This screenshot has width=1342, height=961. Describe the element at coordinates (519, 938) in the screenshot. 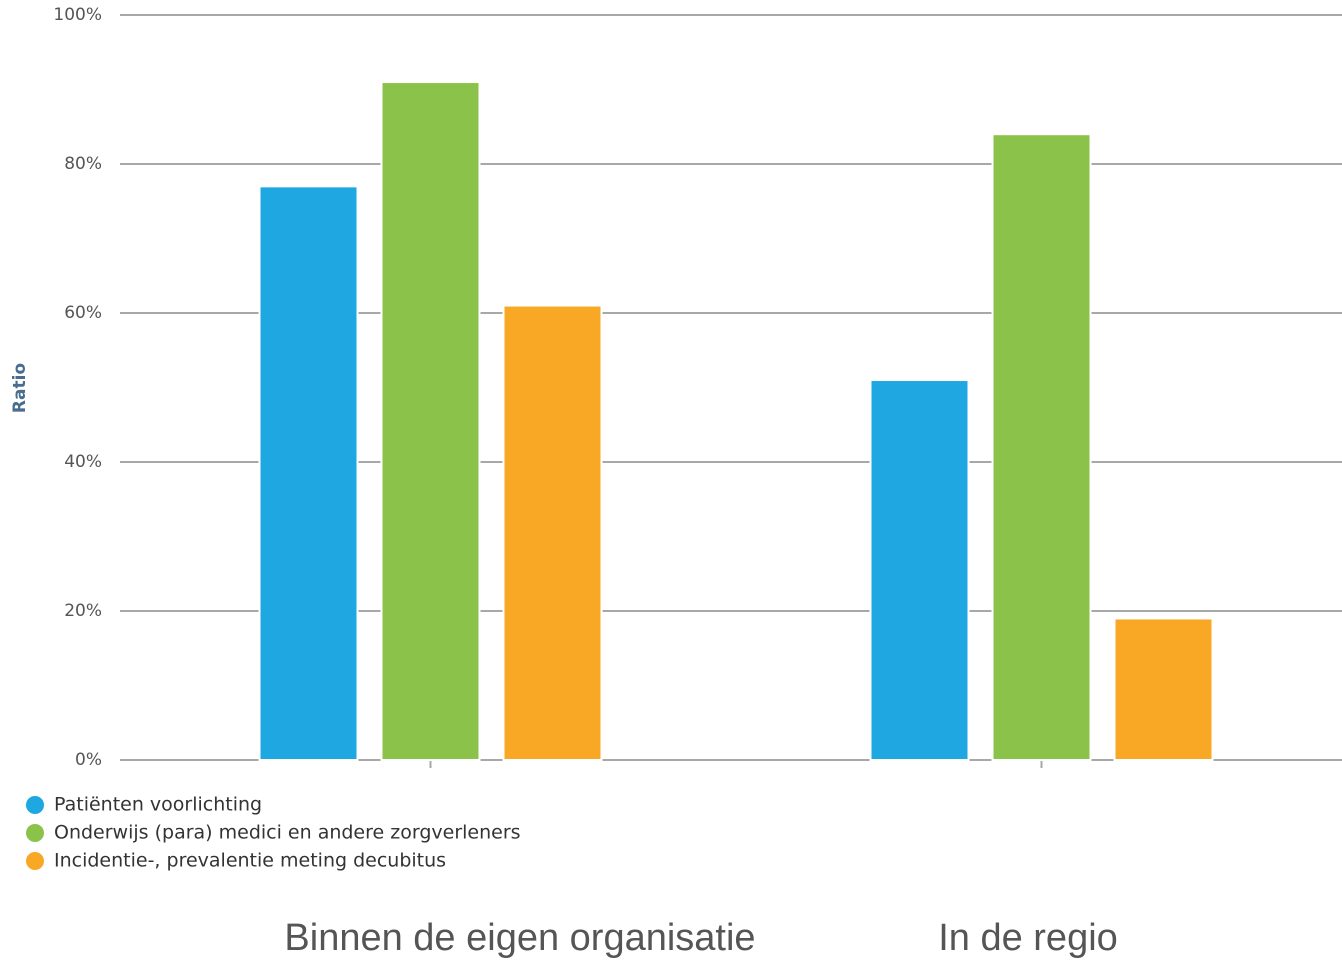

I see `x-tick-label: Binnen de eigen organisatie` at that location.